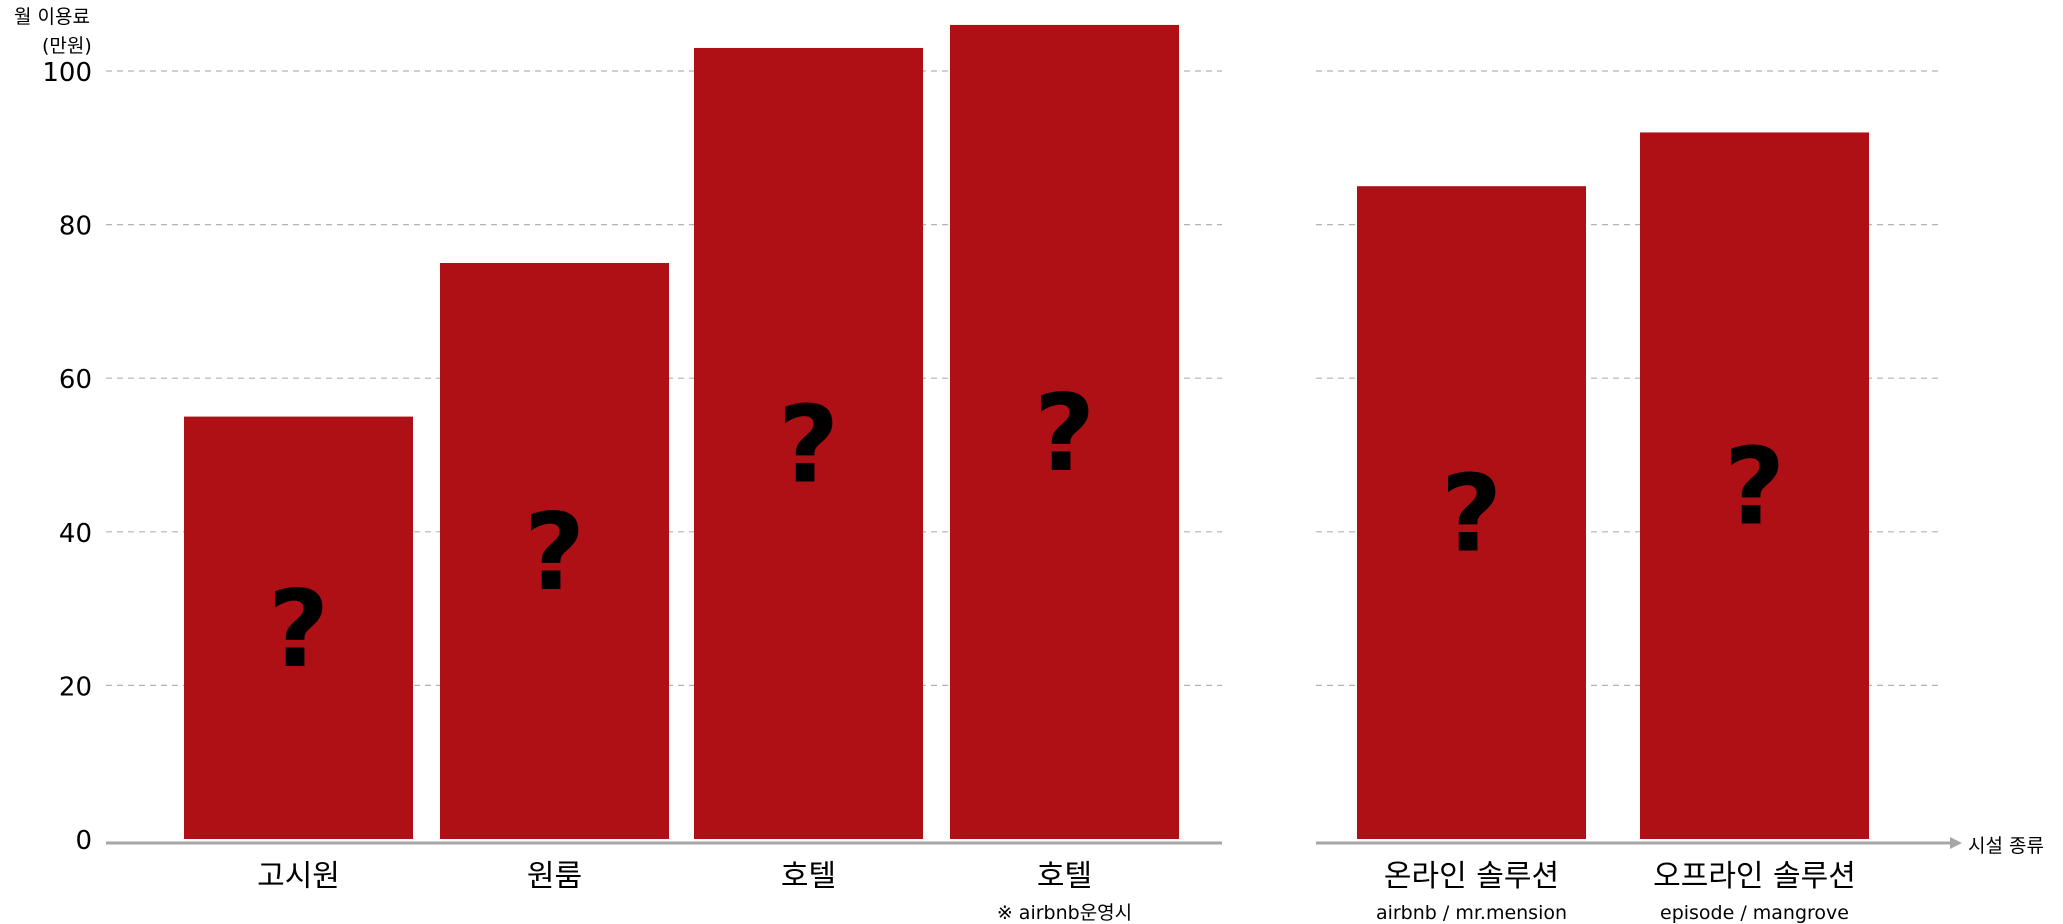  Describe the element at coordinates (67, 73) in the screenshot. I see `y-tick-label: 100` at that location.